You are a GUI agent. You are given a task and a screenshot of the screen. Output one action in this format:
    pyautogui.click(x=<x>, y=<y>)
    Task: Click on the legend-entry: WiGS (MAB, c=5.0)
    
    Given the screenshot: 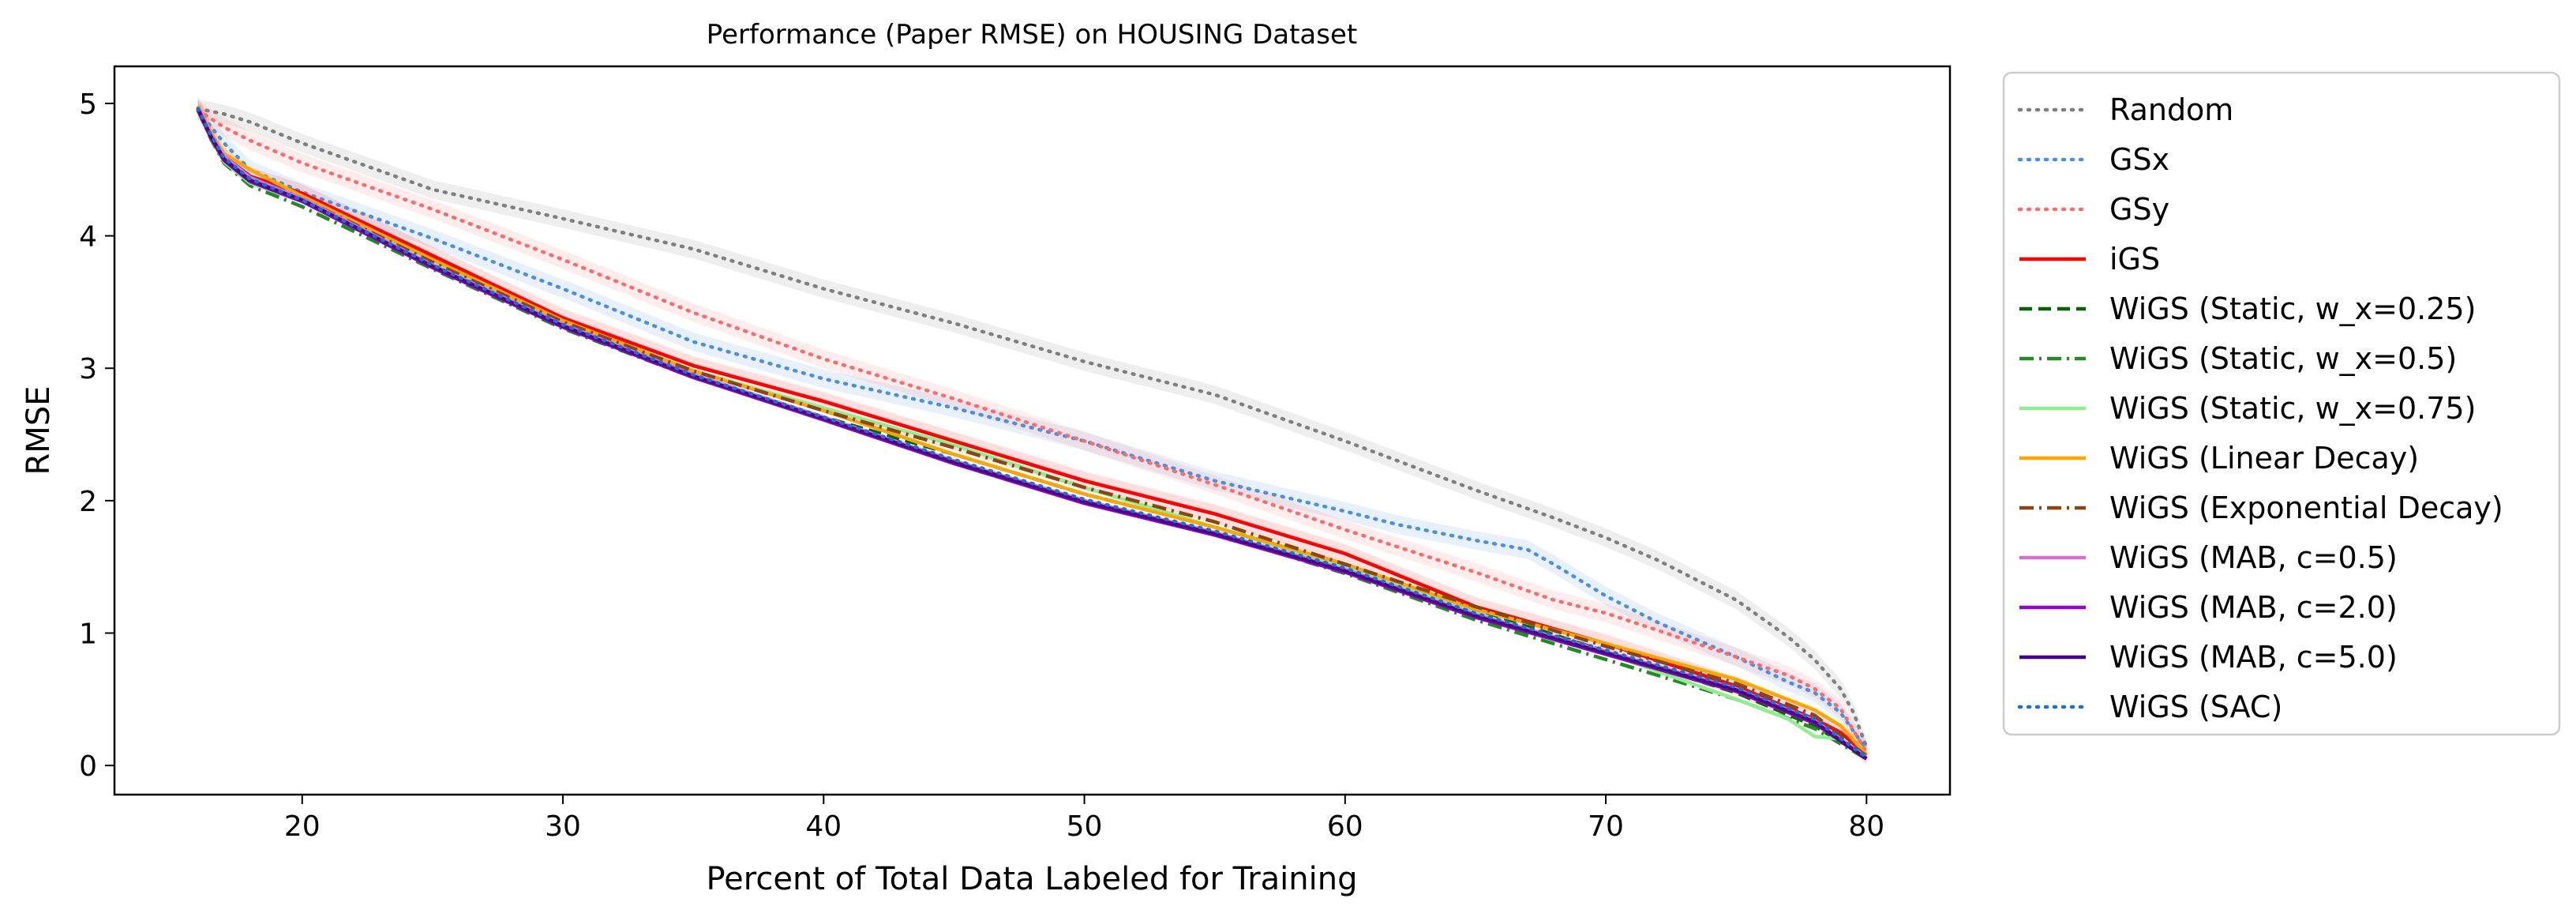 What is the action you would take?
    pyautogui.click(x=2208, y=657)
    